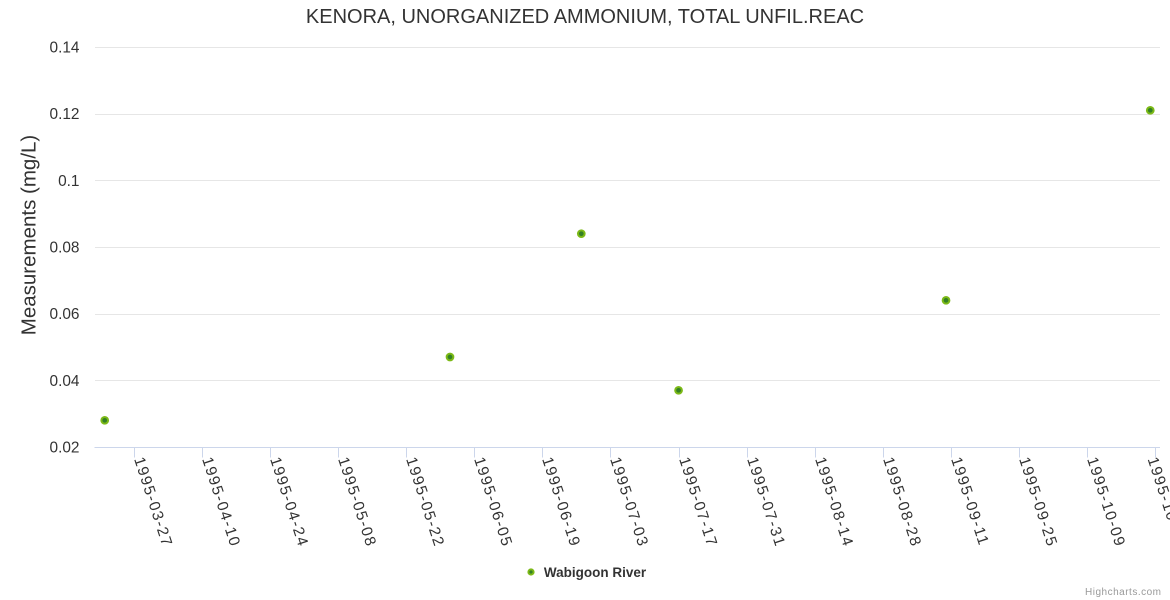  I want to click on credits-link: Highcharts.com, so click(1123, 592).